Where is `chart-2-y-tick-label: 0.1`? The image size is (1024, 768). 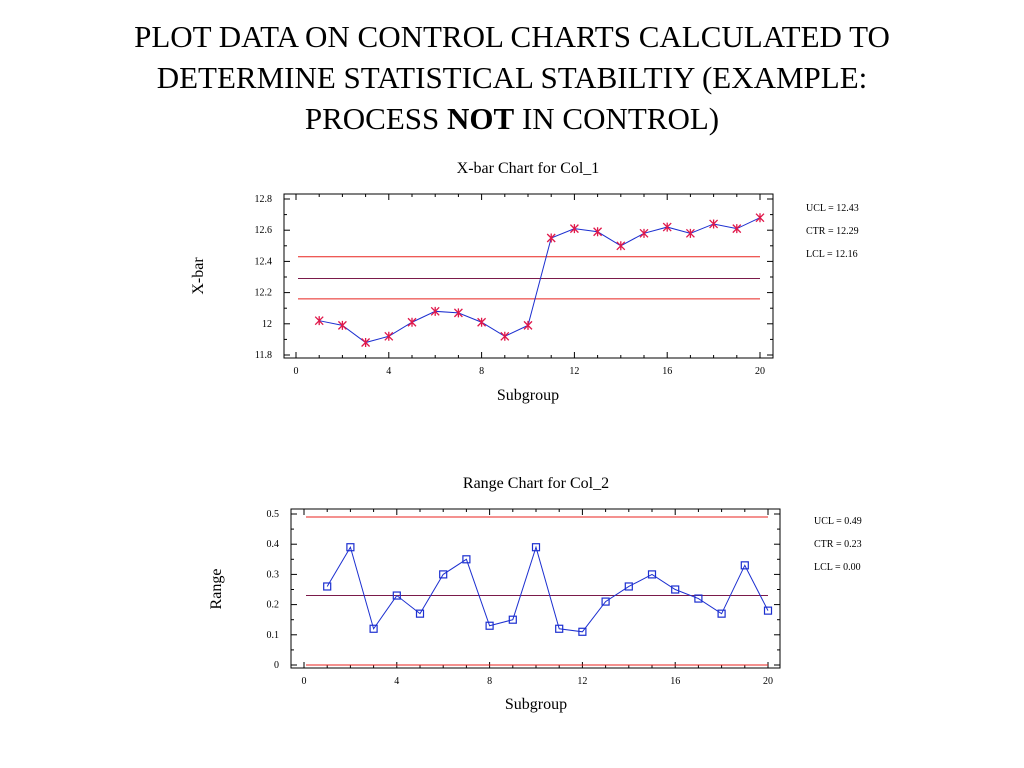 chart-2-y-tick-label: 0.1 is located at coordinates (273, 635).